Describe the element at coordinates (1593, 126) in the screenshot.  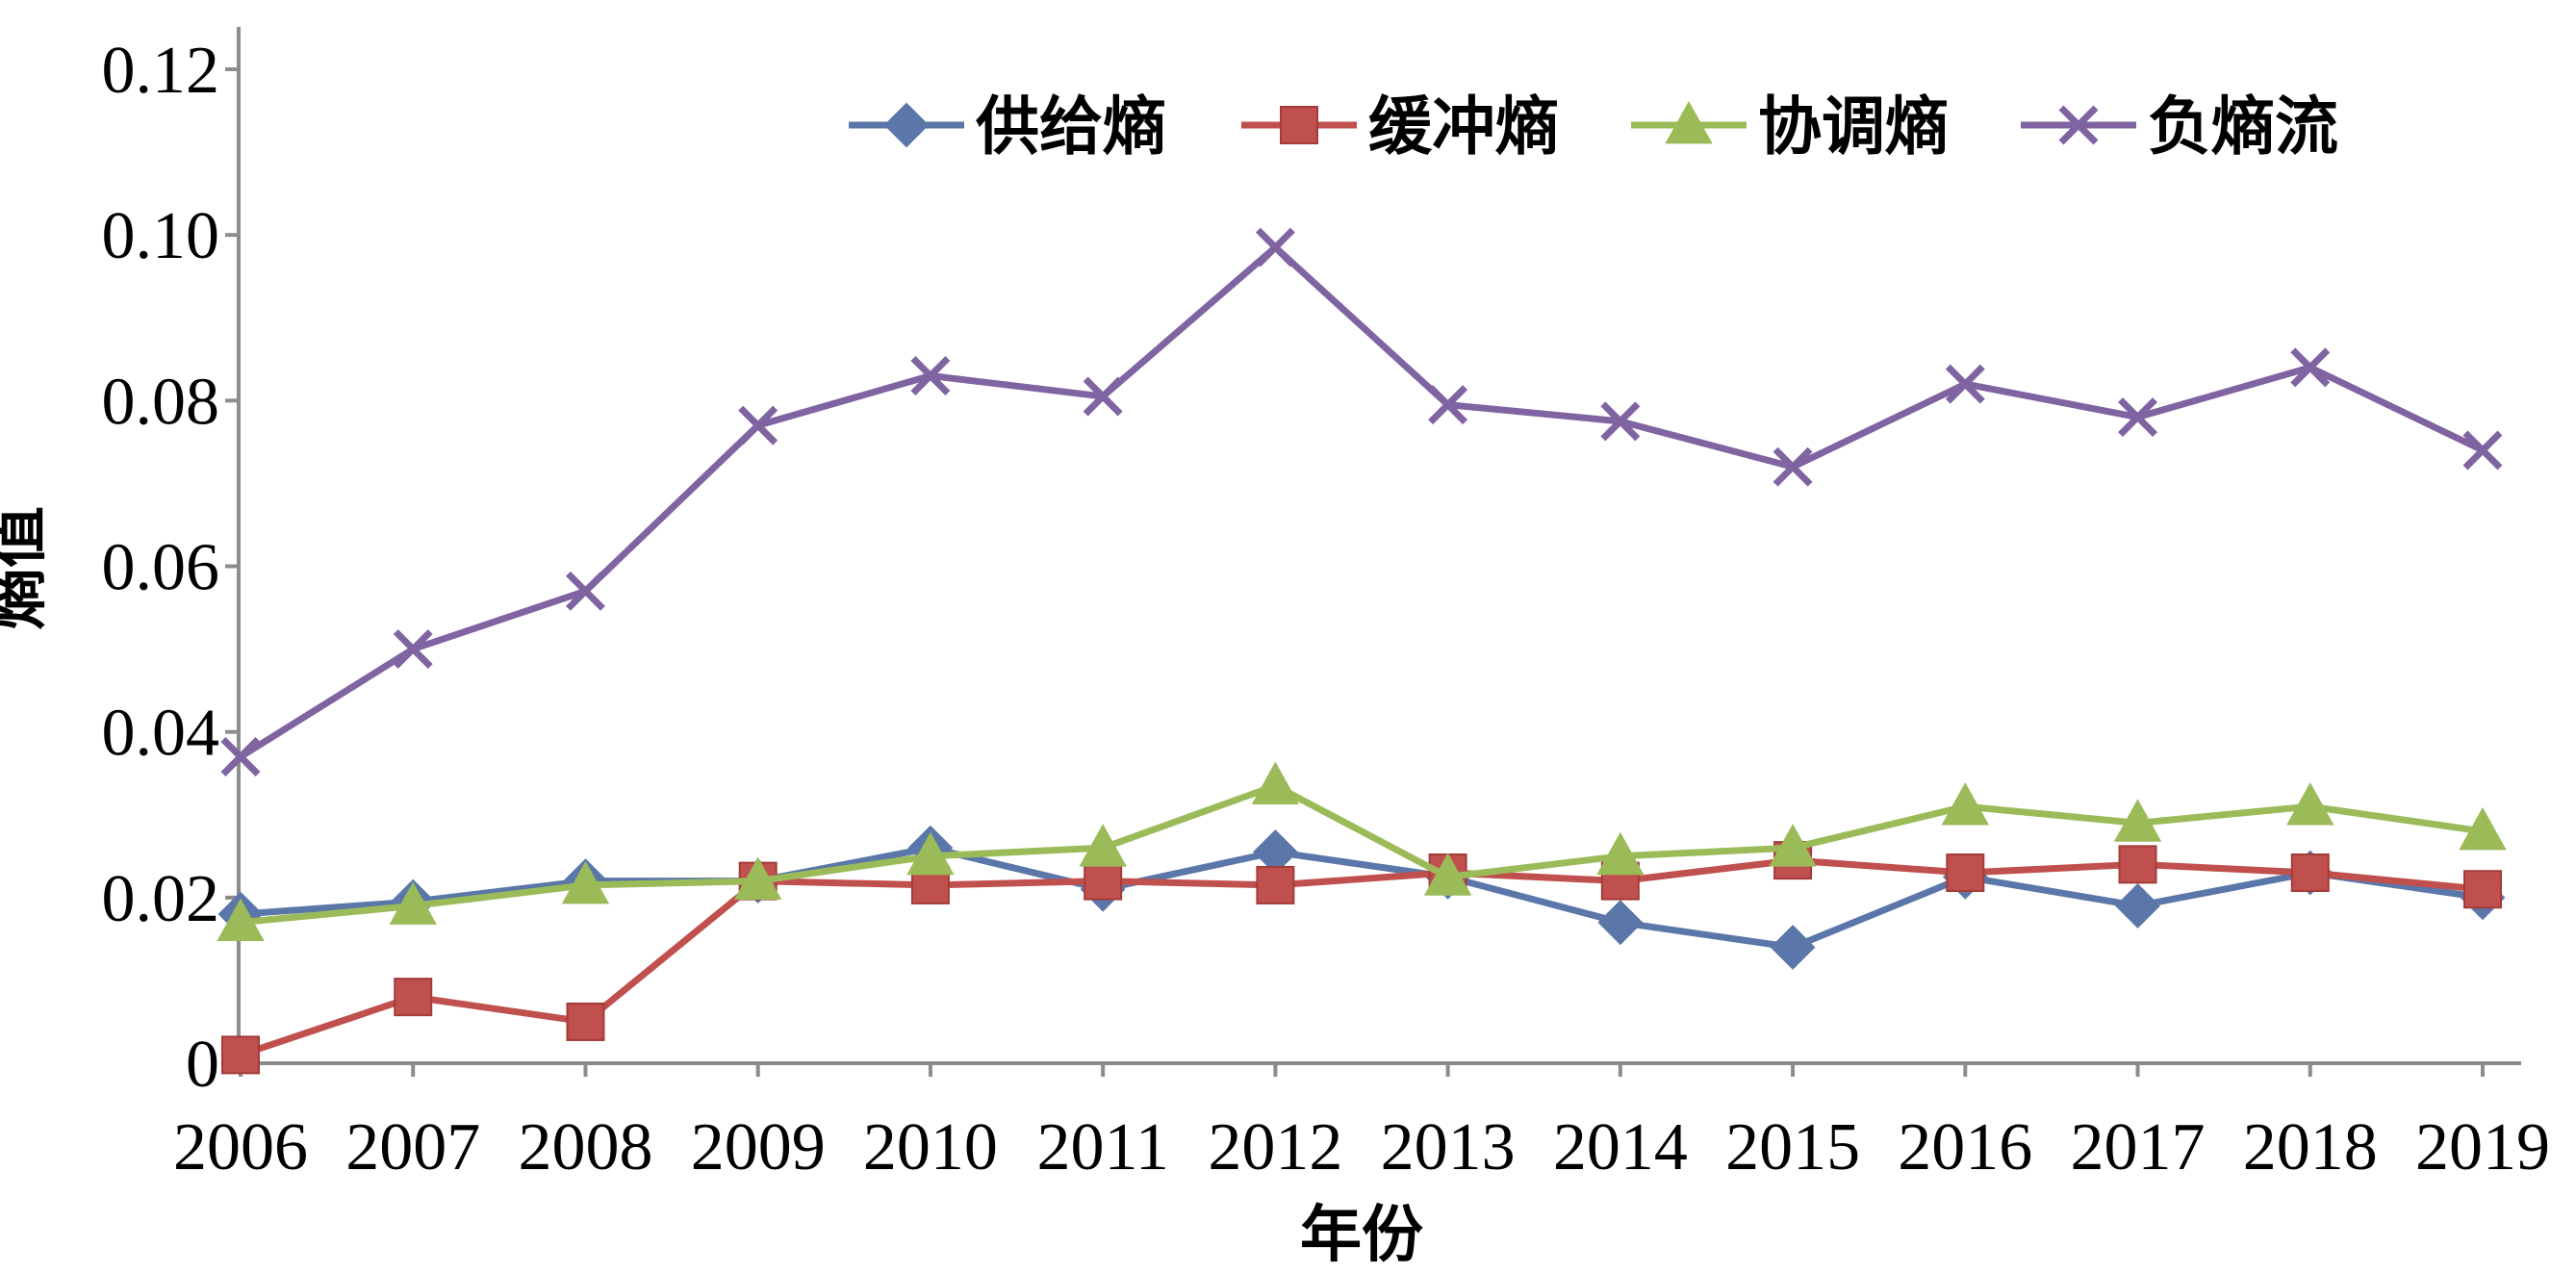
I see `legend: 供给熵 缓冲熵 协调熵 负熵流` at that location.